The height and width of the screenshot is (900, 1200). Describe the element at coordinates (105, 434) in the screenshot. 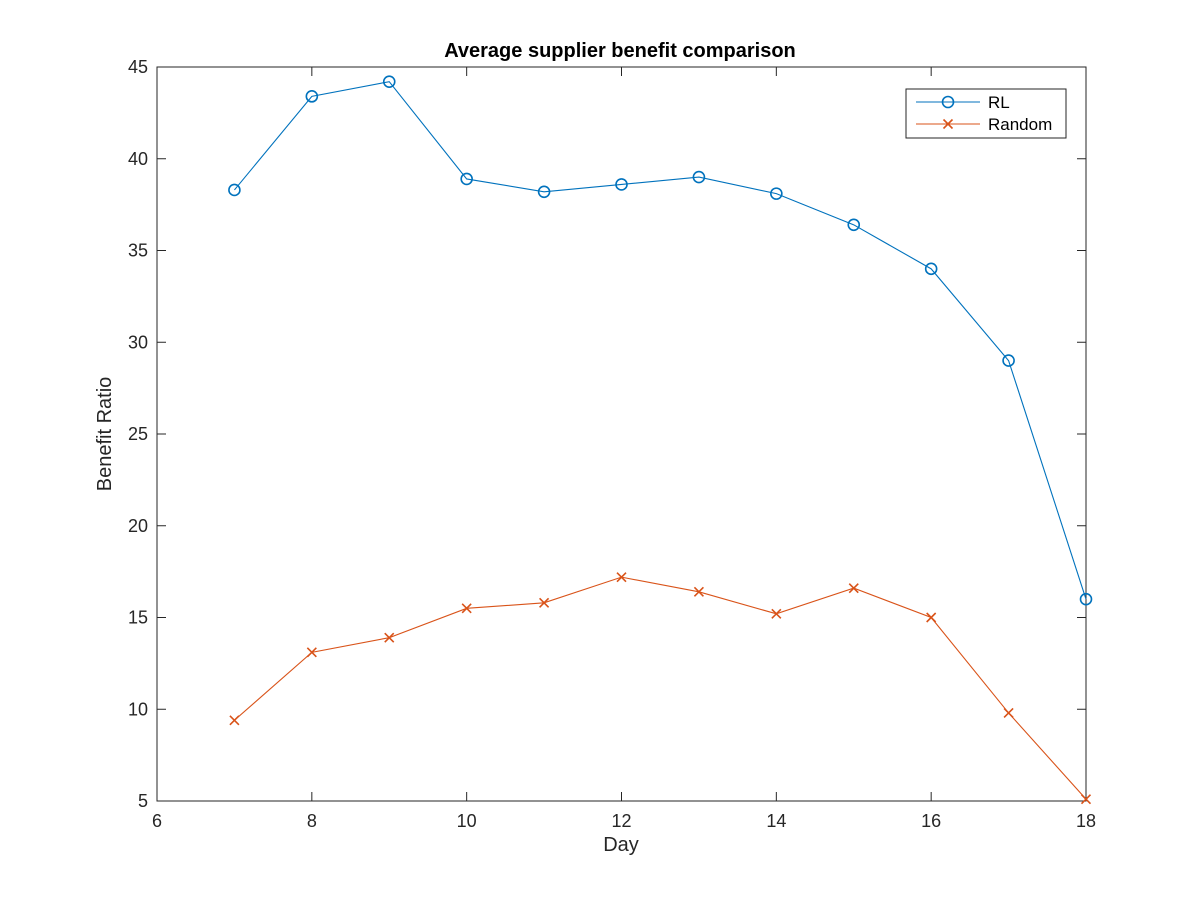

I see `y-axis-label: Benefit Ratio` at that location.